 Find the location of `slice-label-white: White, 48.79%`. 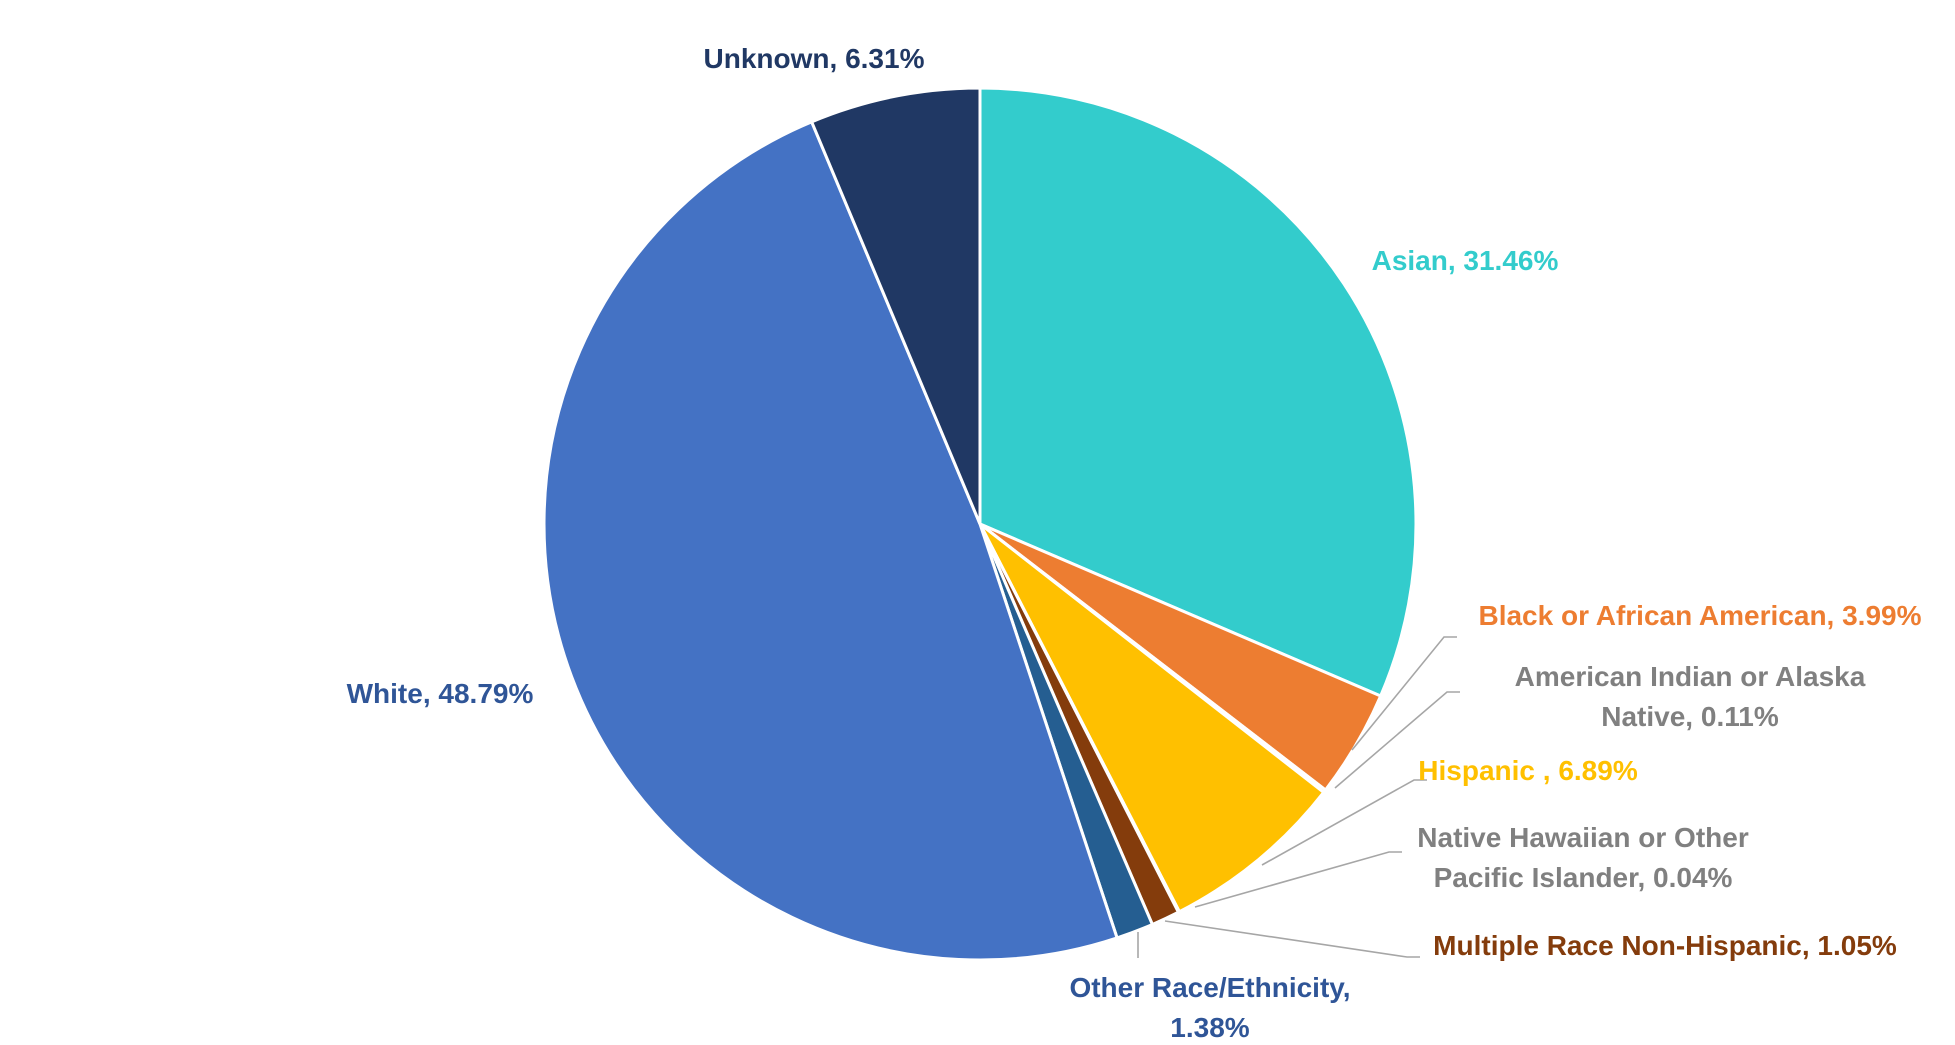

slice-label-white: White, 48.79% is located at coordinates (440, 693).